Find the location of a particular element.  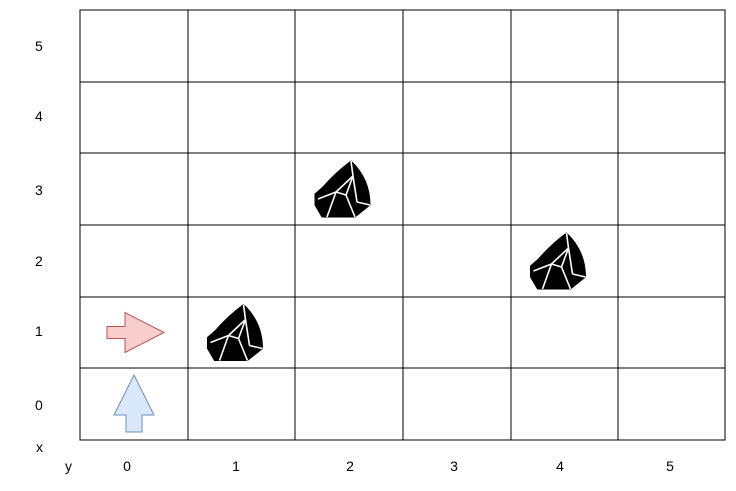

row-label: 4 is located at coordinates (39, 116).